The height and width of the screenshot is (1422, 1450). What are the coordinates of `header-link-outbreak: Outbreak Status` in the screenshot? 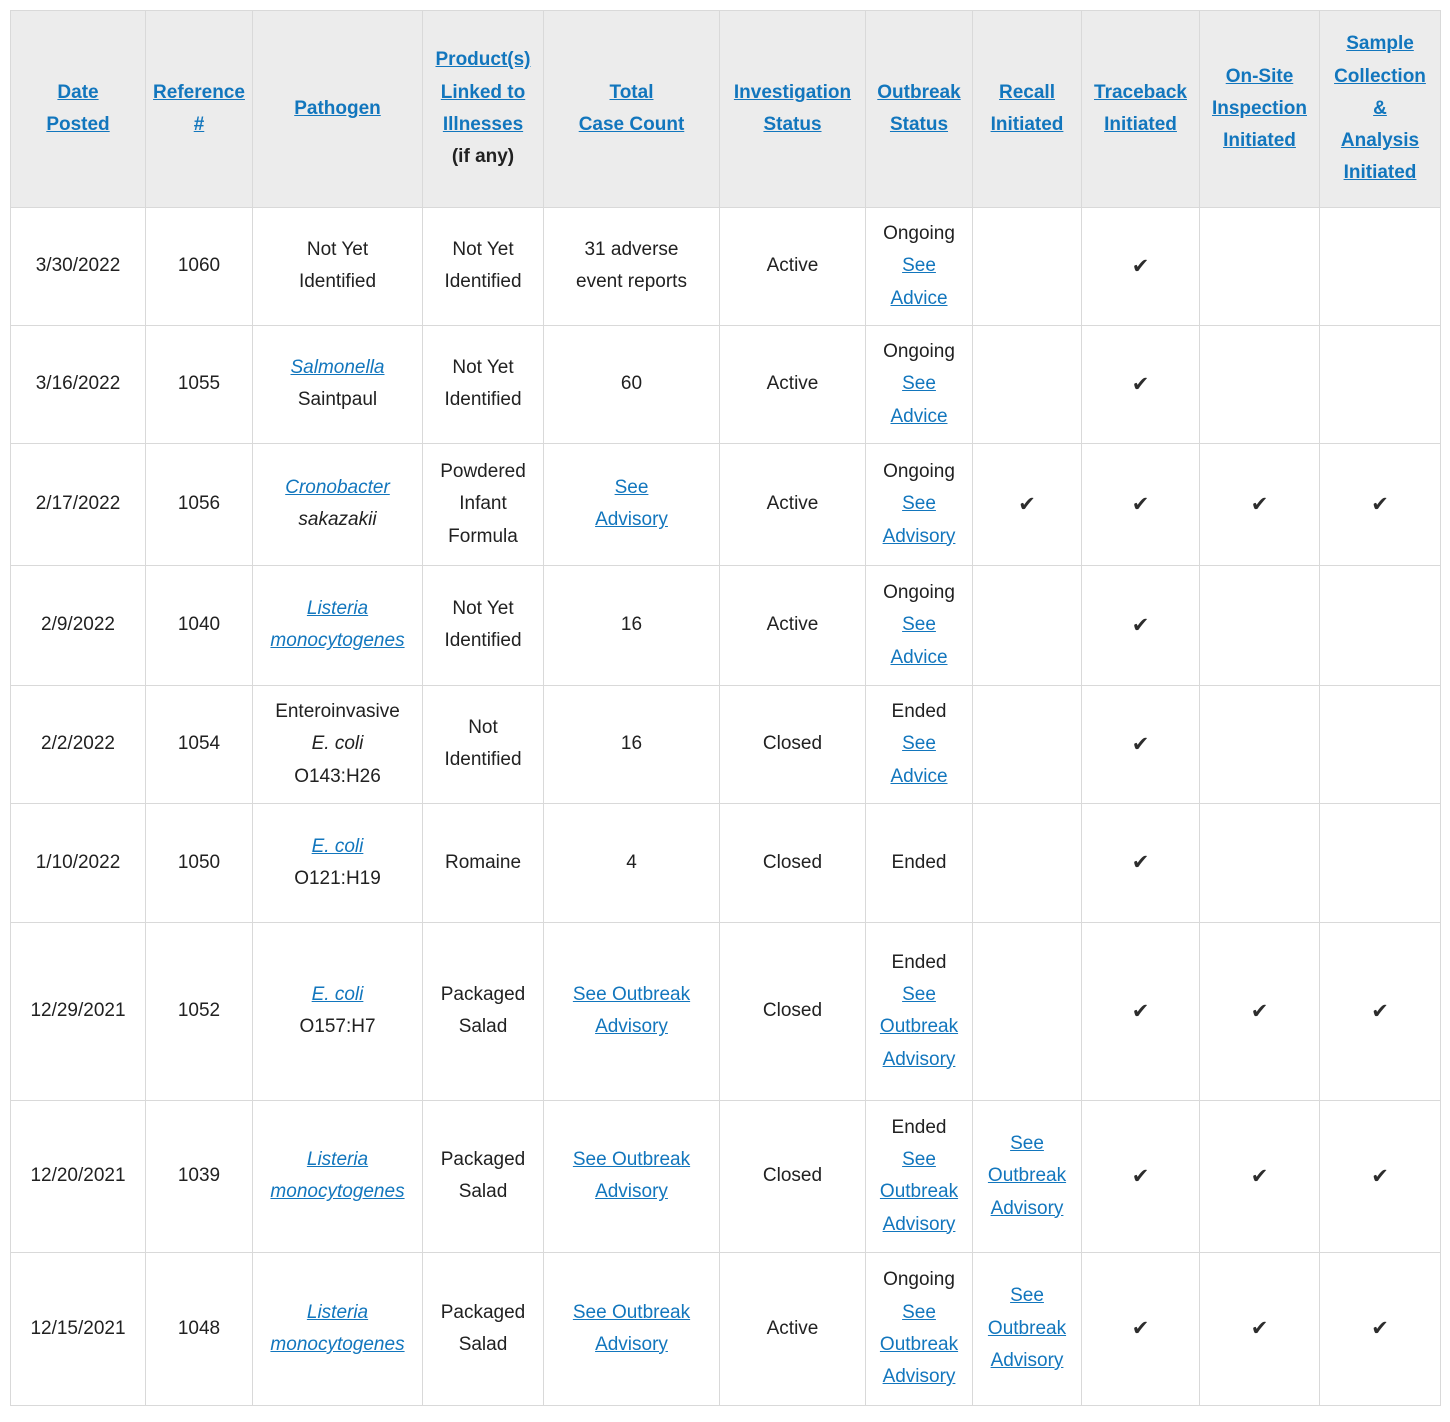 It's located at (919, 109).